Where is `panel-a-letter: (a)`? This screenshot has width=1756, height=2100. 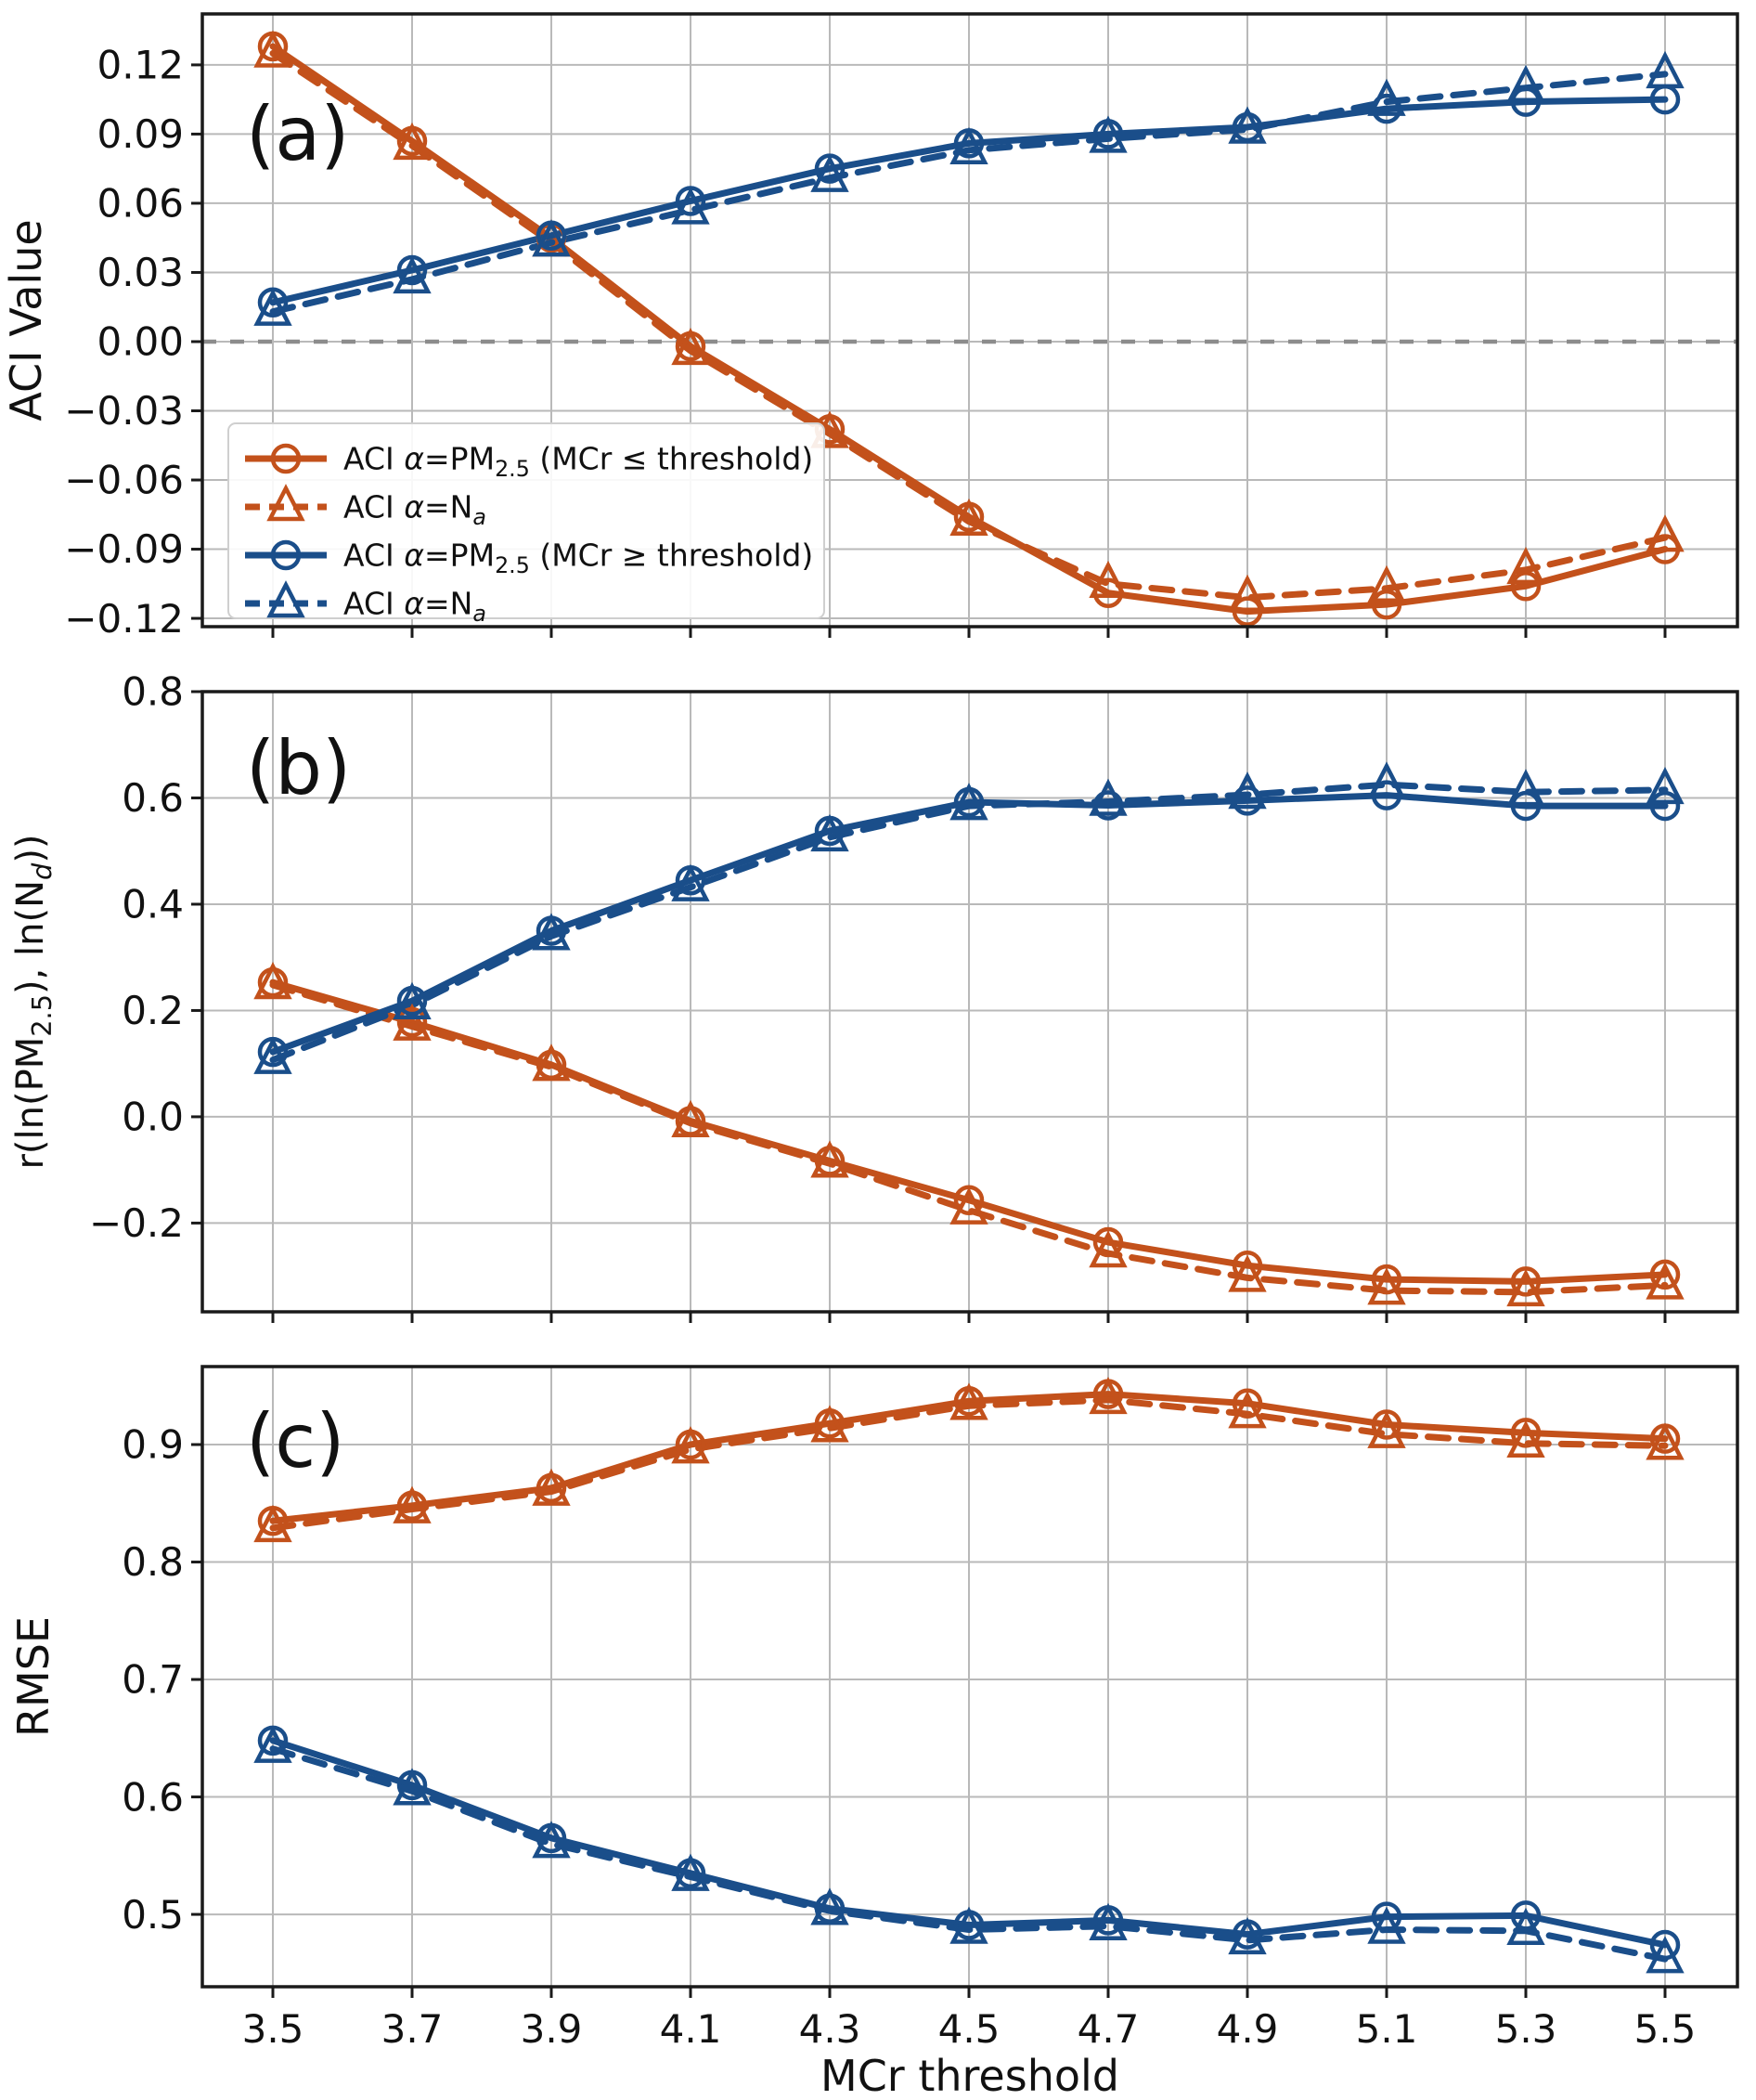
panel-a-letter: (a) is located at coordinates (297, 134).